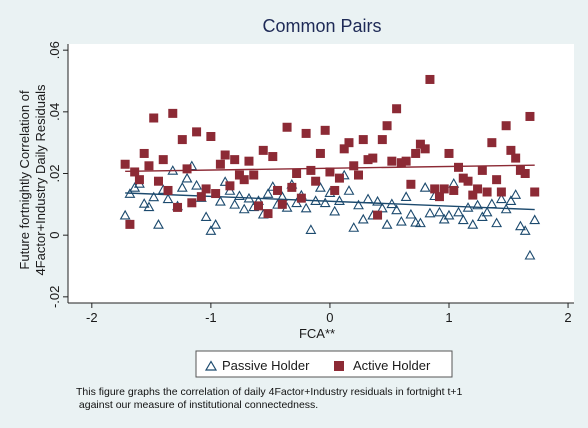 Image resolution: width=588 pixels, height=428 pixels. What do you see at coordinates (54, 297) in the screenshot?
I see `y-tick-label: -.02` at bounding box center [54, 297].